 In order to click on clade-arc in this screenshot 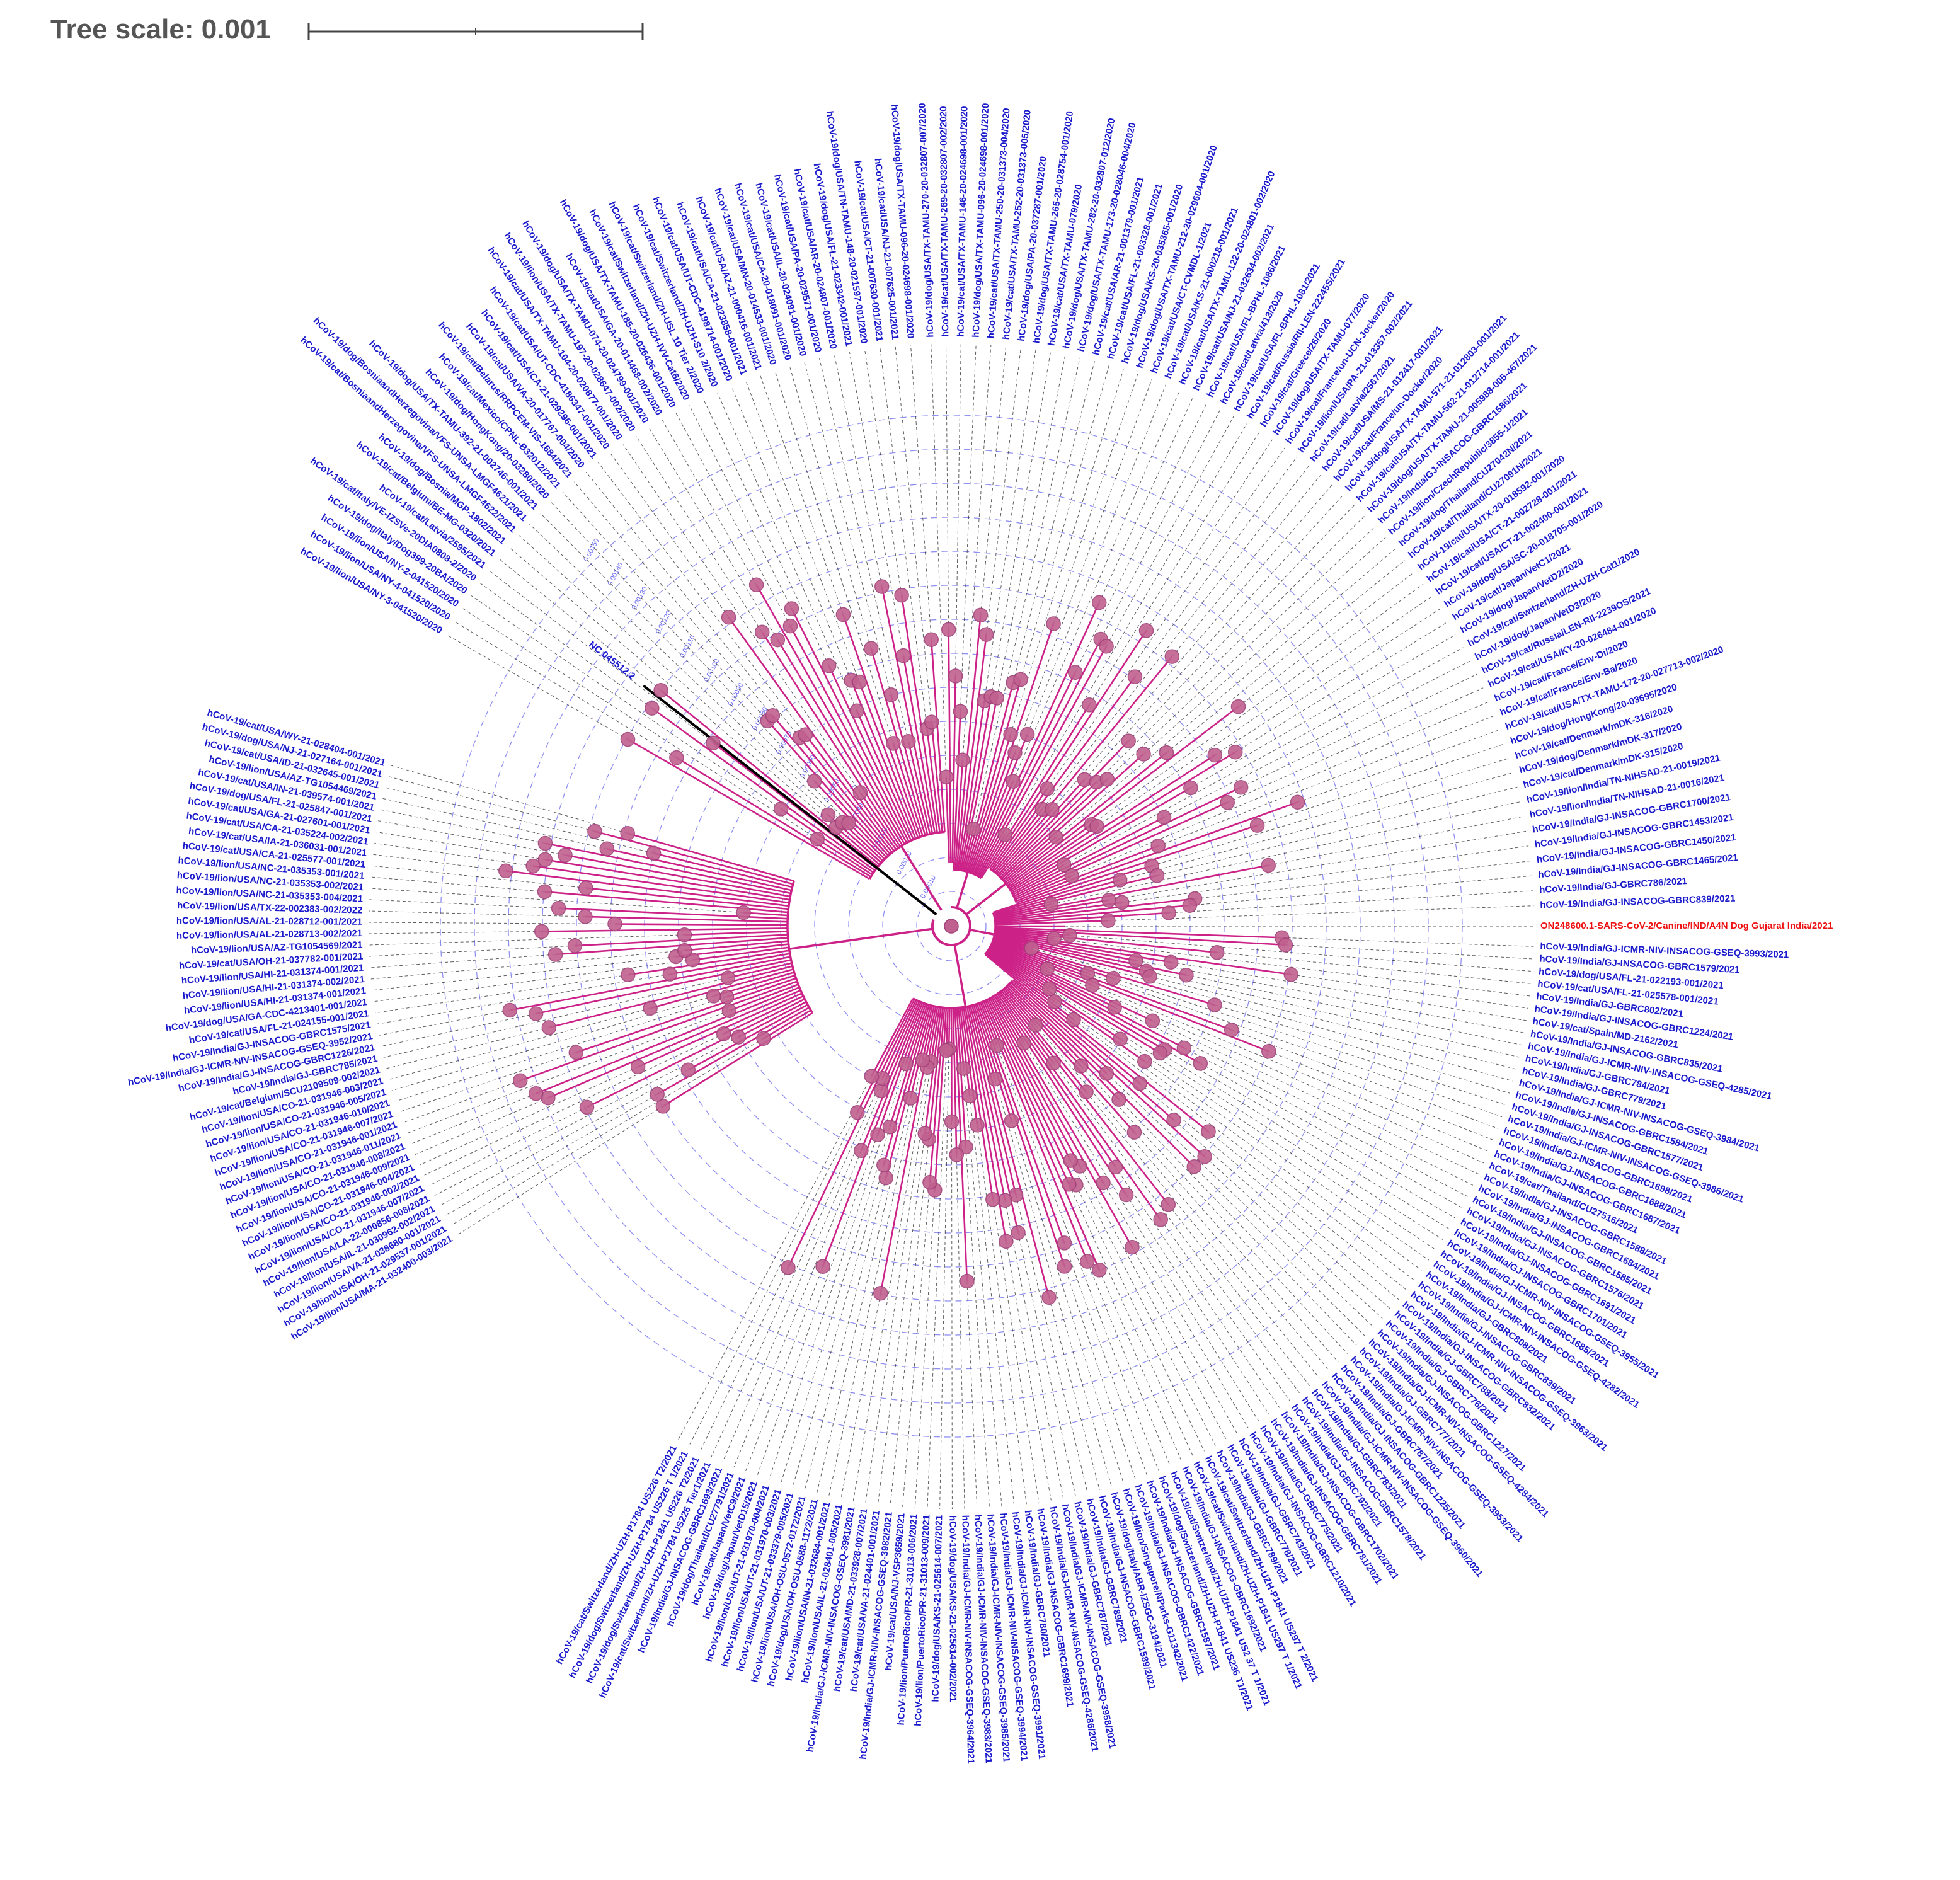, I will do `click(800, 947)`.